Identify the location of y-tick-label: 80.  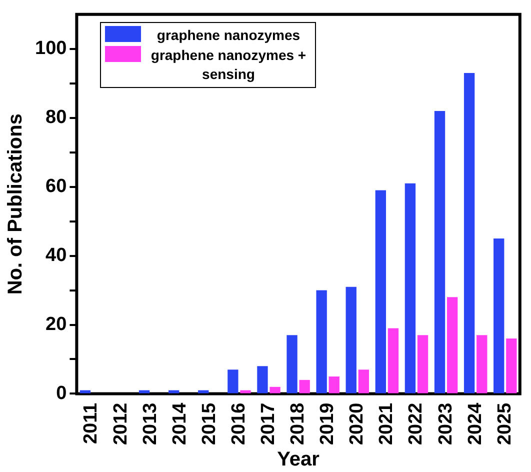
(56, 117).